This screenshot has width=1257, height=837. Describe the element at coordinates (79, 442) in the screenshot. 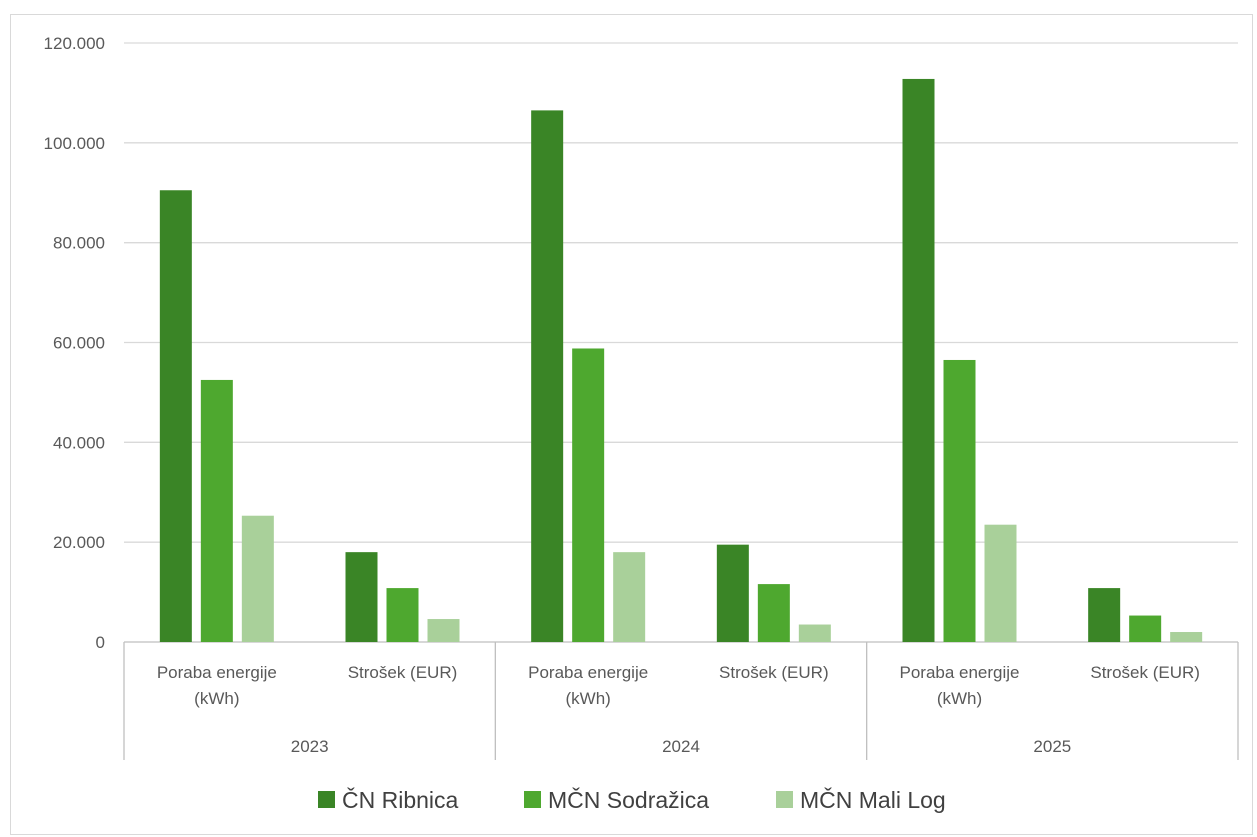

I see `y-tick-label: 40.000` at that location.